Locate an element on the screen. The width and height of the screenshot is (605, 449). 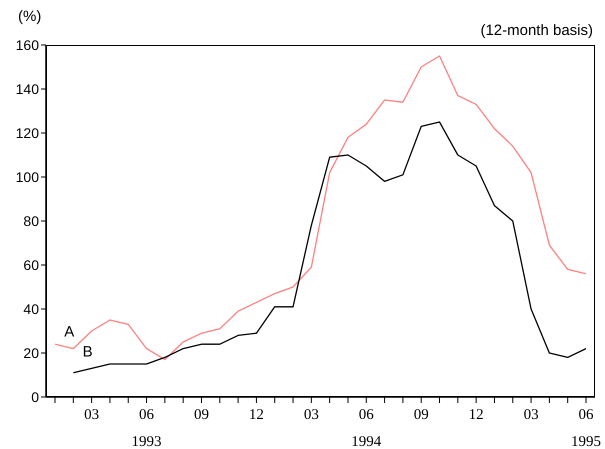
x-tick-label: 06 1993 is located at coordinates (147, 428).